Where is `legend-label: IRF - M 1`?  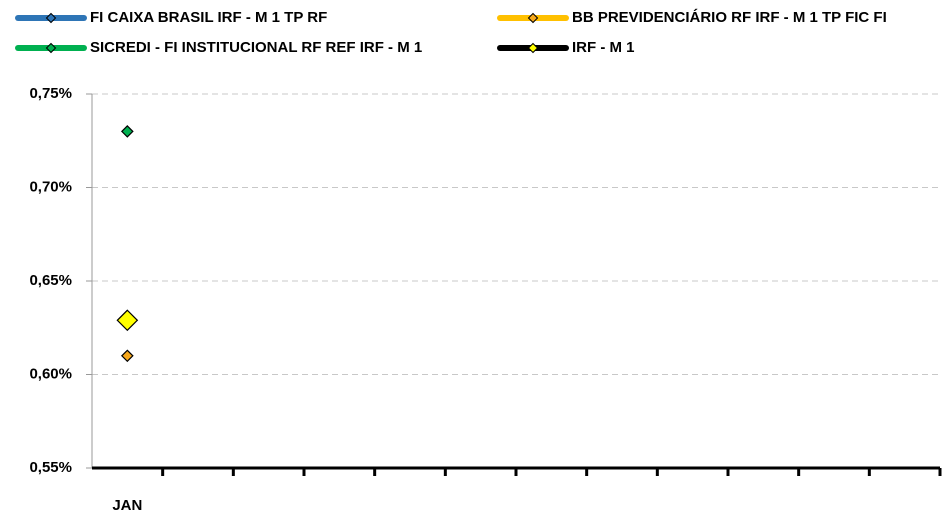 legend-label: IRF - M 1 is located at coordinates (603, 47).